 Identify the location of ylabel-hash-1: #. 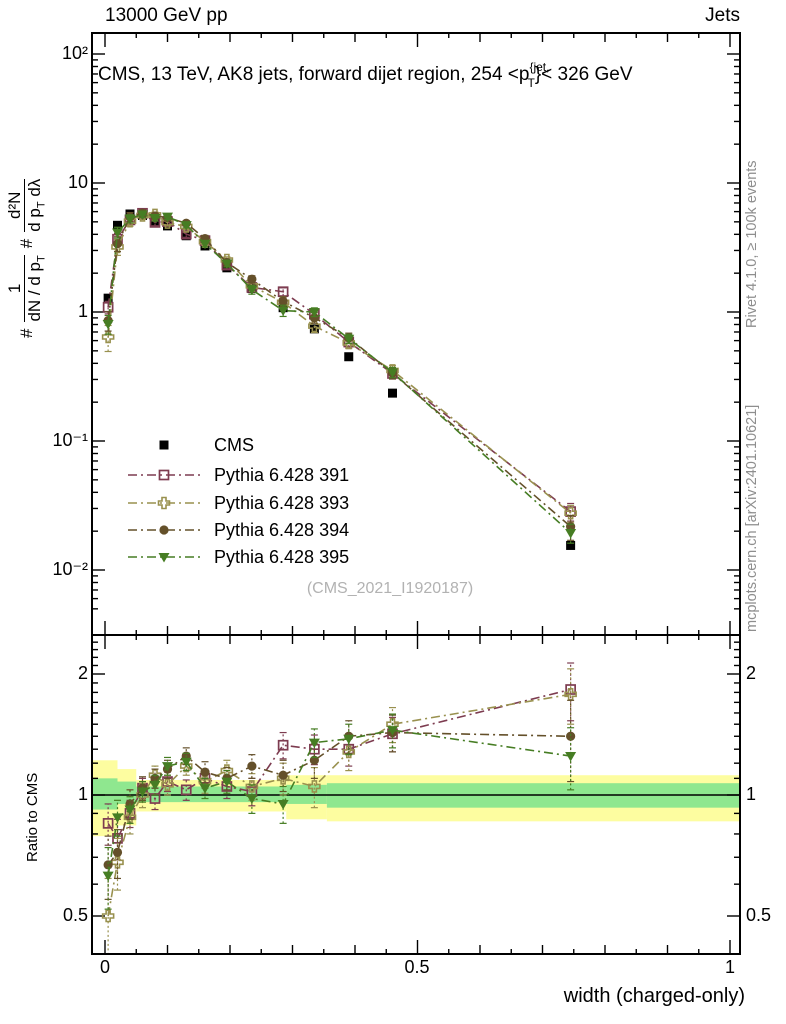
(26, 333).